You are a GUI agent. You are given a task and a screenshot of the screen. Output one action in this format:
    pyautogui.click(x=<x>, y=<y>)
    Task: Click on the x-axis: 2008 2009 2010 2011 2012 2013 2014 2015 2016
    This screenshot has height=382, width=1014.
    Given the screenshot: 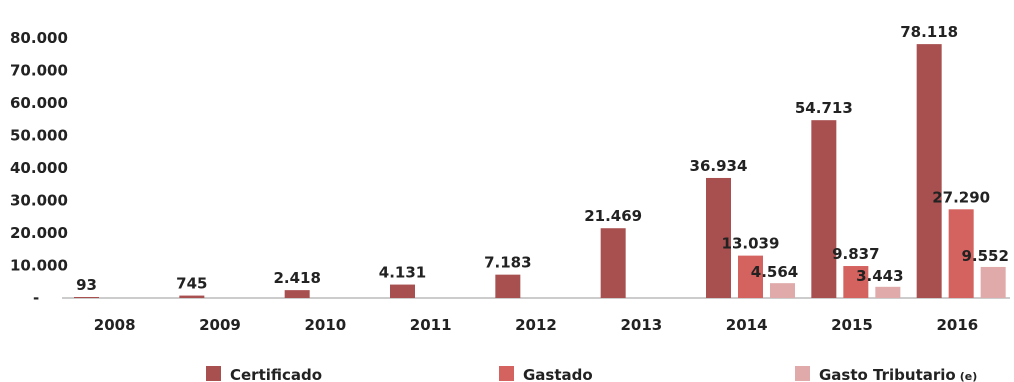 What is the action you would take?
    pyautogui.click(x=536, y=315)
    